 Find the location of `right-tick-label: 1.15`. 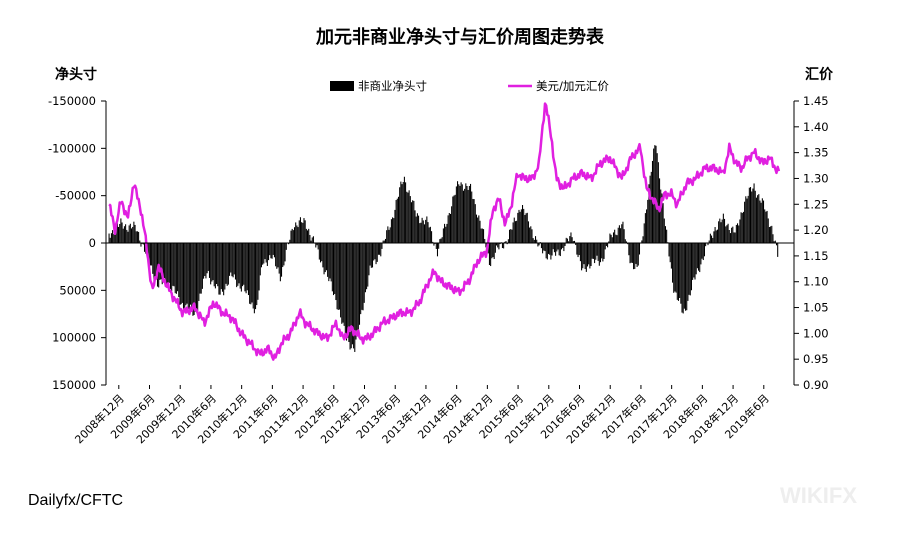

right-tick-label: 1.15 is located at coordinates (816, 256).